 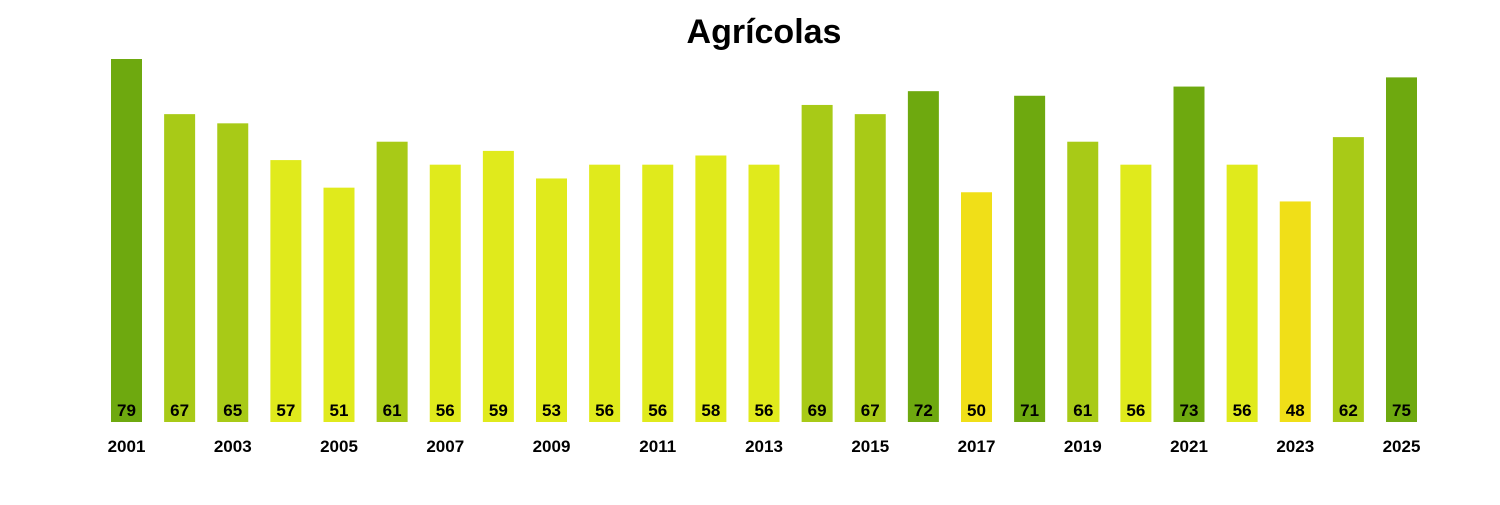 What do you see at coordinates (286, 291) in the screenshot?
I see `bar-2004` at bounding box center [286, 291].